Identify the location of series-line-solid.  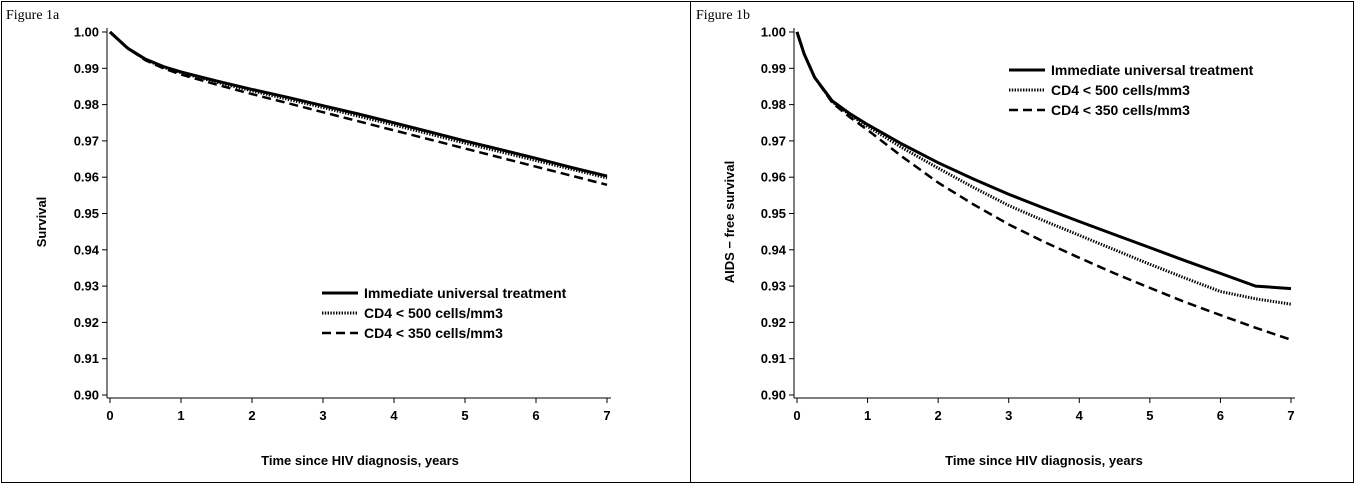
(358, 104).